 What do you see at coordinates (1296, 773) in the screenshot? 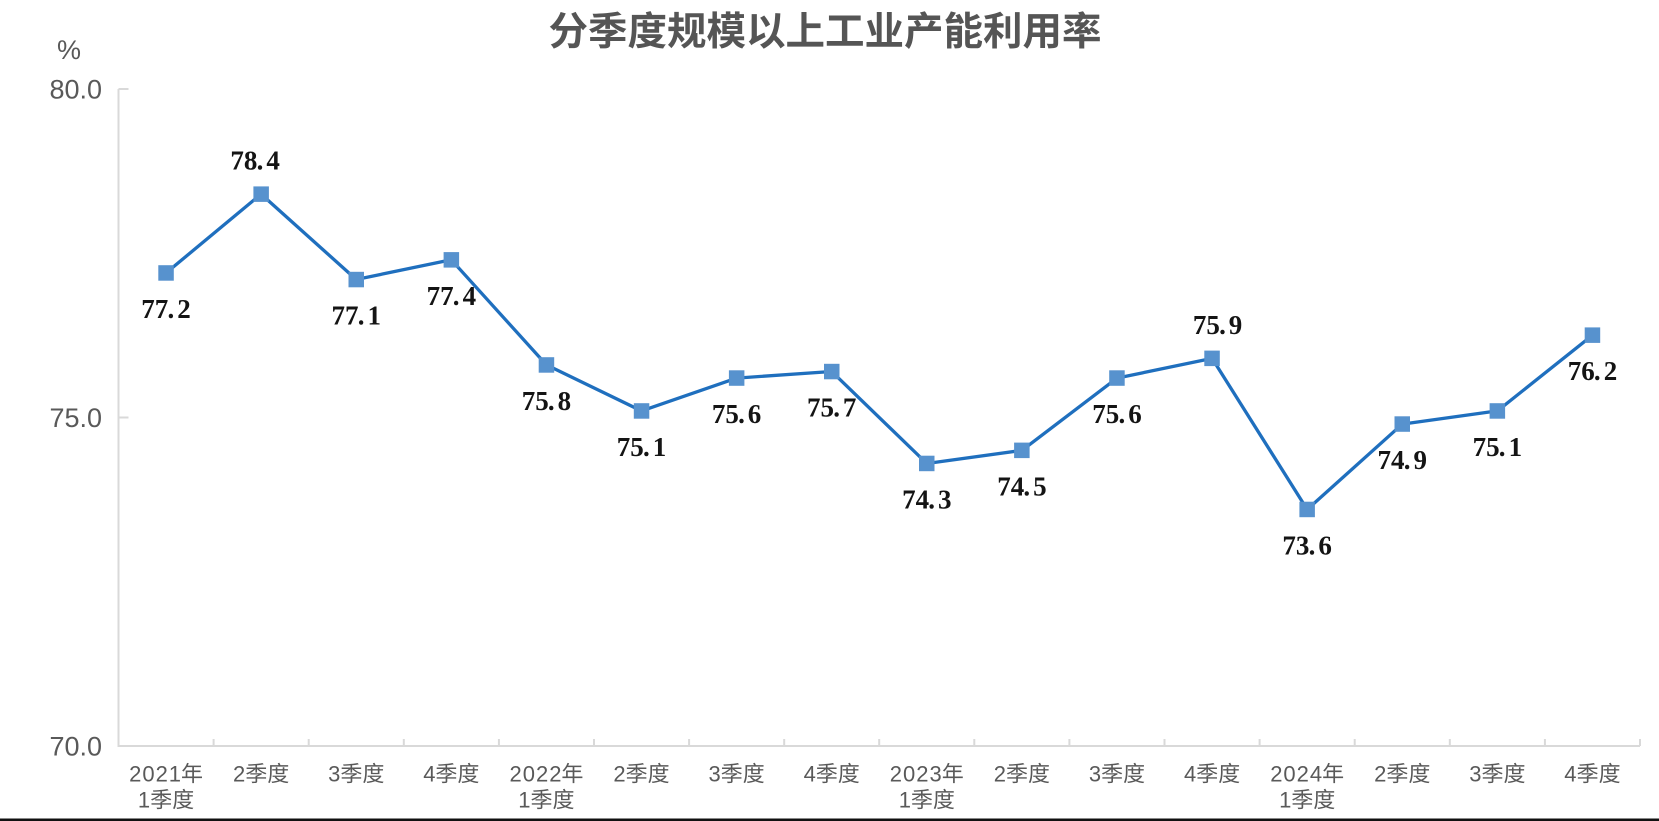
I see `svg-text: 2024` at bounding box center [1296, 773].